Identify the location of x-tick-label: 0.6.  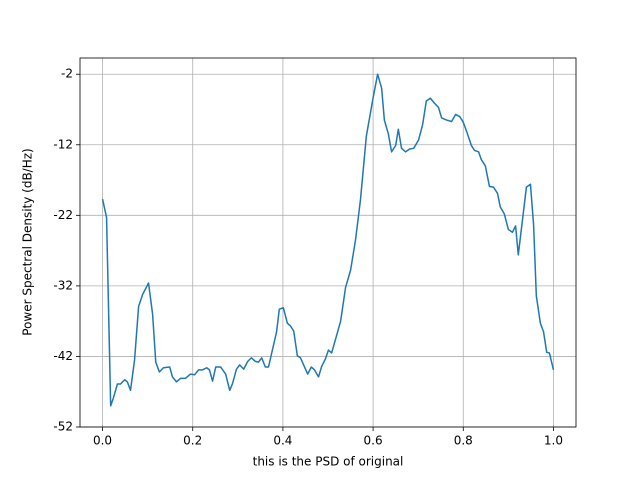
(373, 441).